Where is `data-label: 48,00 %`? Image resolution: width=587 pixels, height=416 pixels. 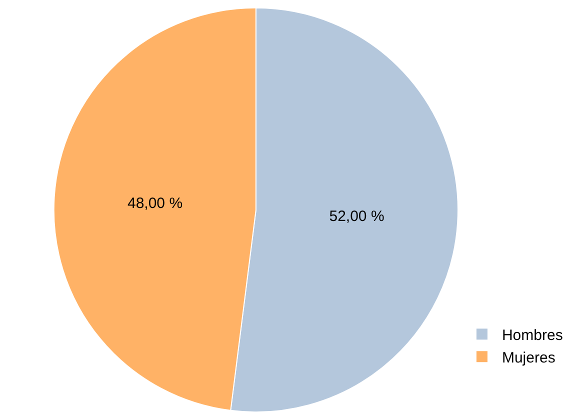 data-label: 48,00 % is located at coordinates (155, 203).